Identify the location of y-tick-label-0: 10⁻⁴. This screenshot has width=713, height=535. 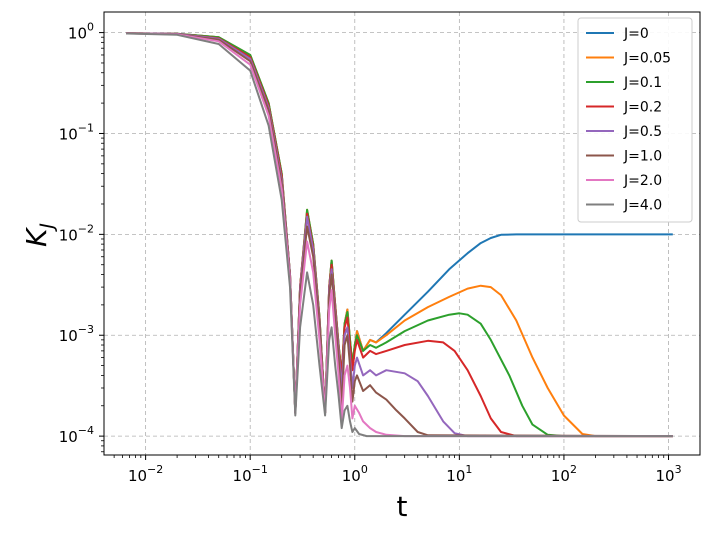
(76, 435).